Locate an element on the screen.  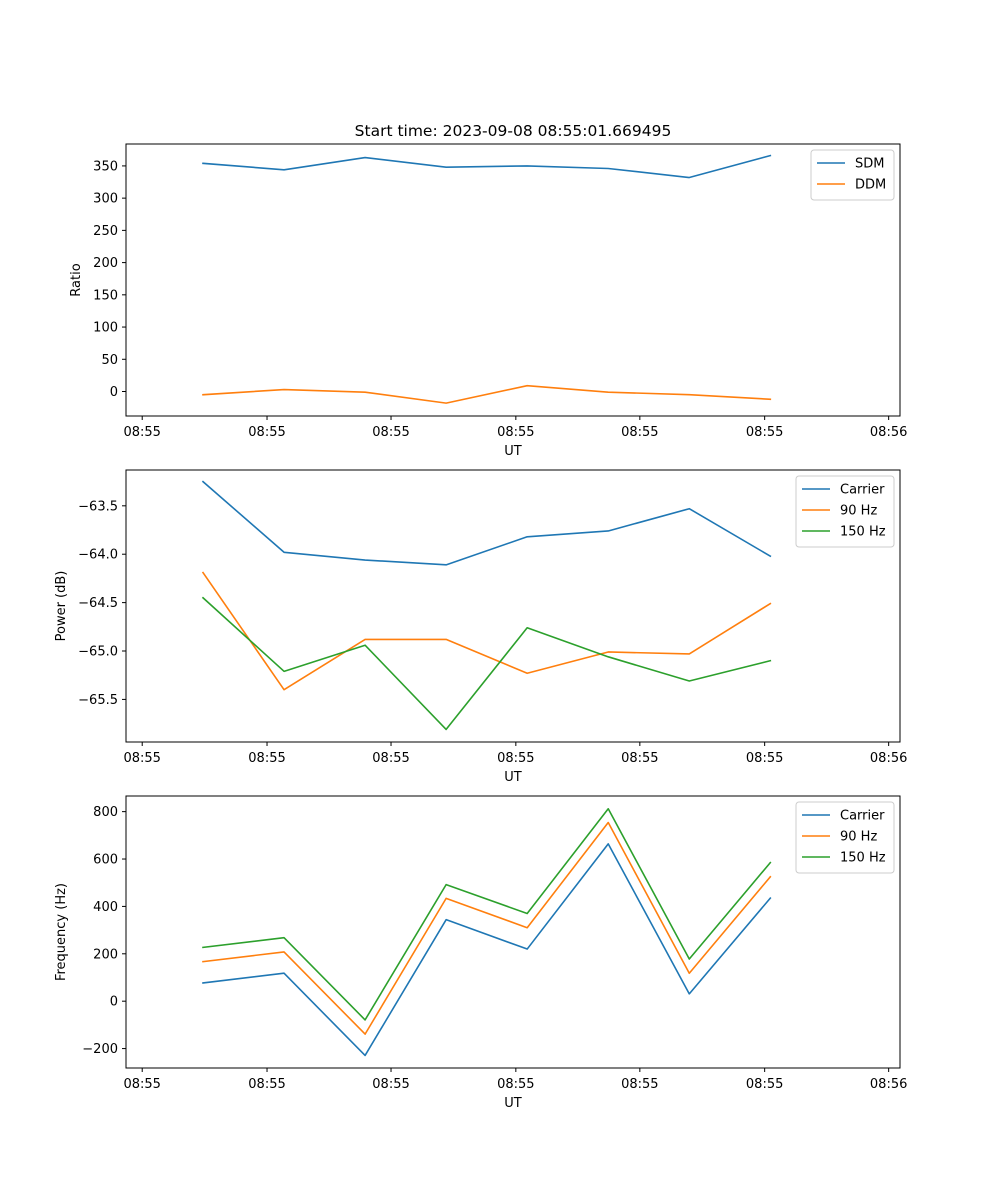
y-tick-label: 300 is located at coordinates (105, 199).